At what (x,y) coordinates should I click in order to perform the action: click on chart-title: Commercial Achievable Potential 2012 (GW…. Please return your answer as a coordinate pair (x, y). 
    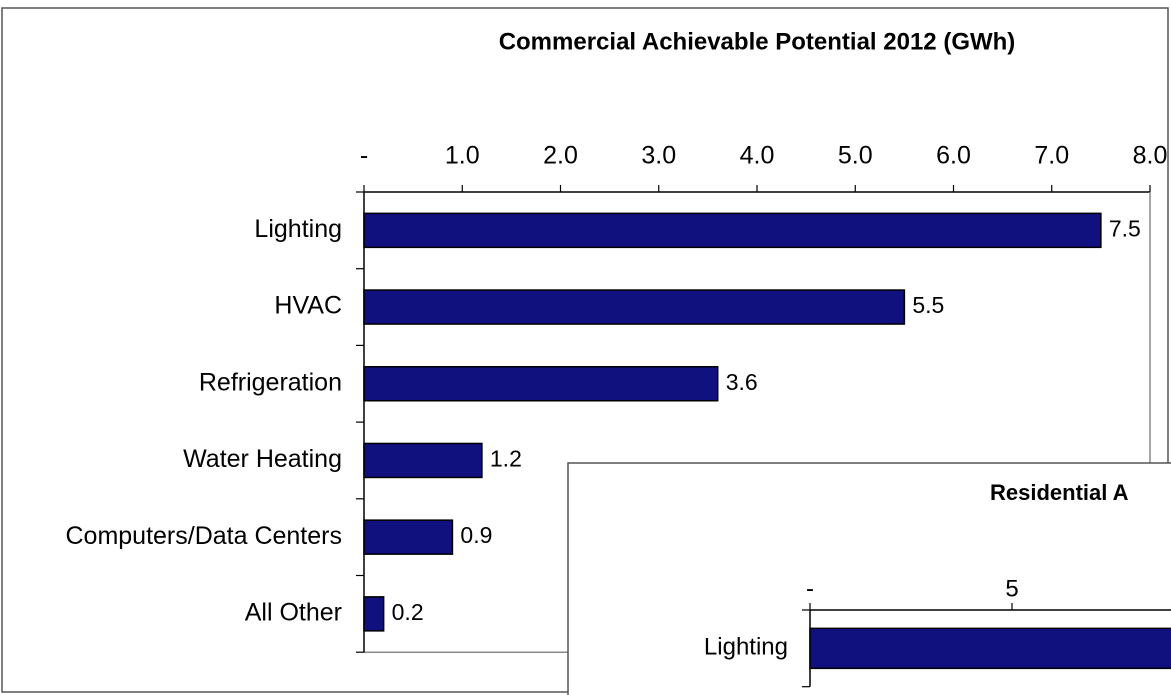
    Looking at the image, I should click on (757, 41).